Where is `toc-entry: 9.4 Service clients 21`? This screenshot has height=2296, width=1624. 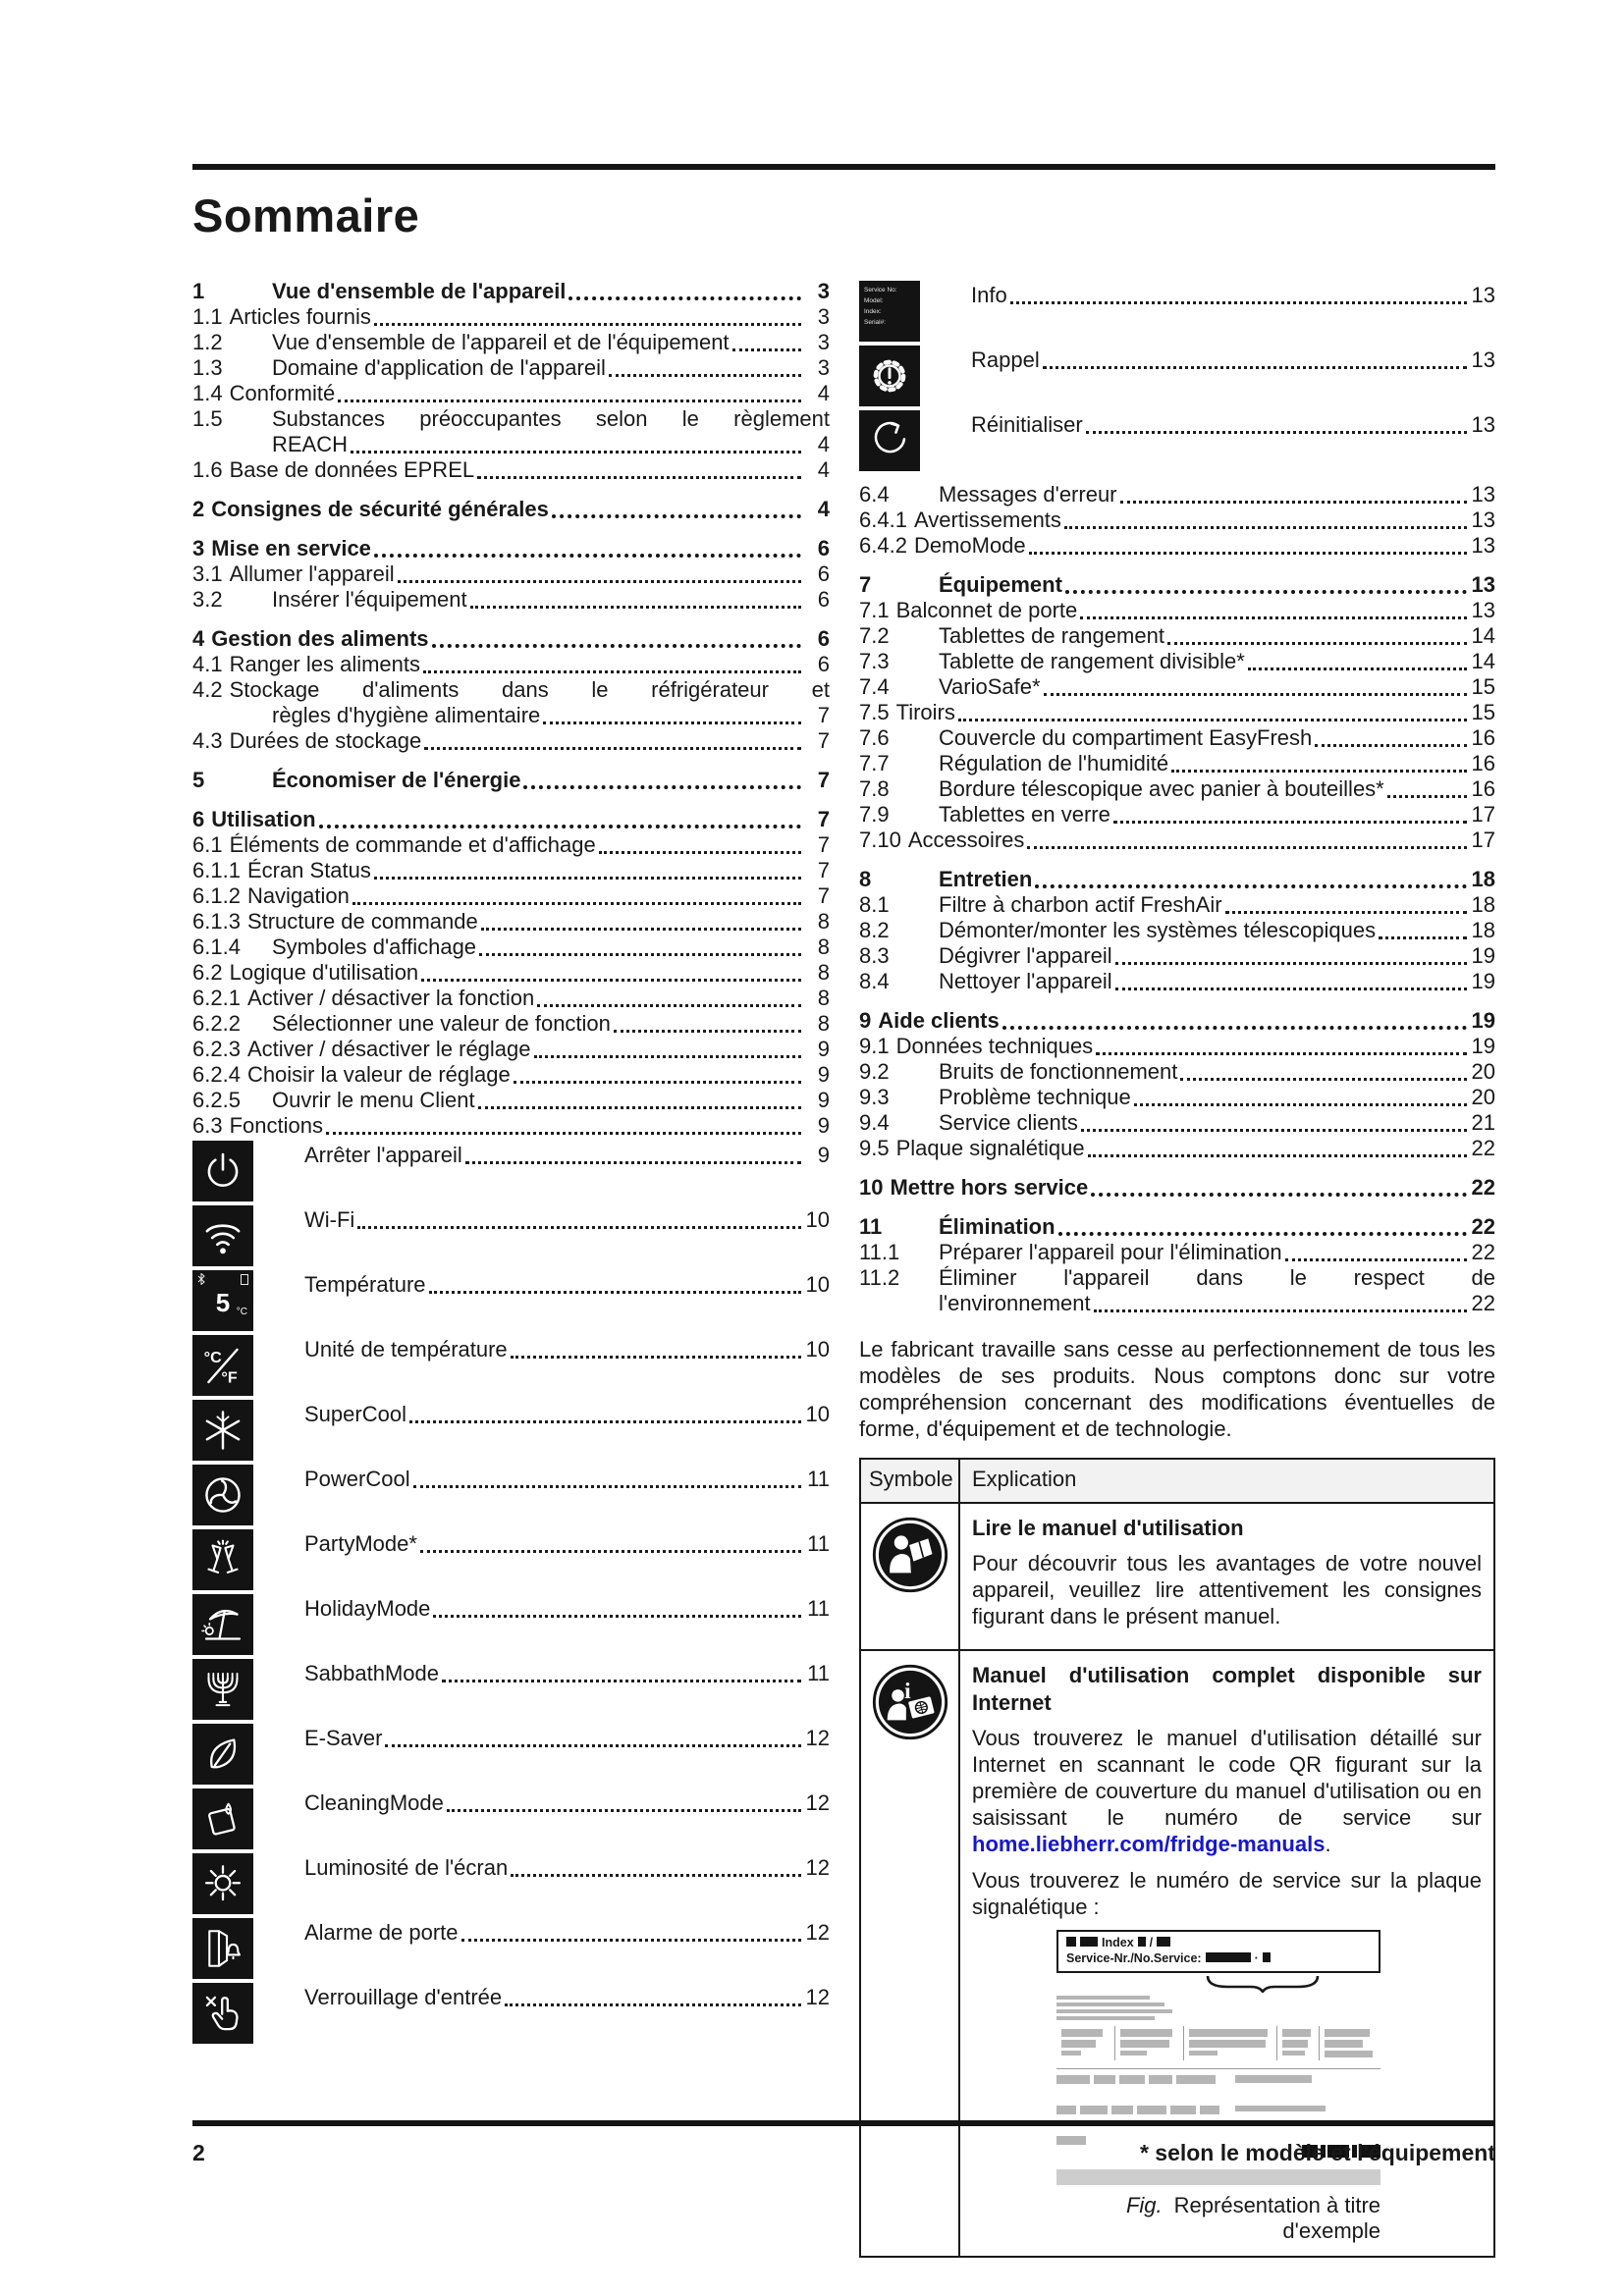
toc-entry: 9.4 Service clients 21 is located at coordinates (1177, 1123).